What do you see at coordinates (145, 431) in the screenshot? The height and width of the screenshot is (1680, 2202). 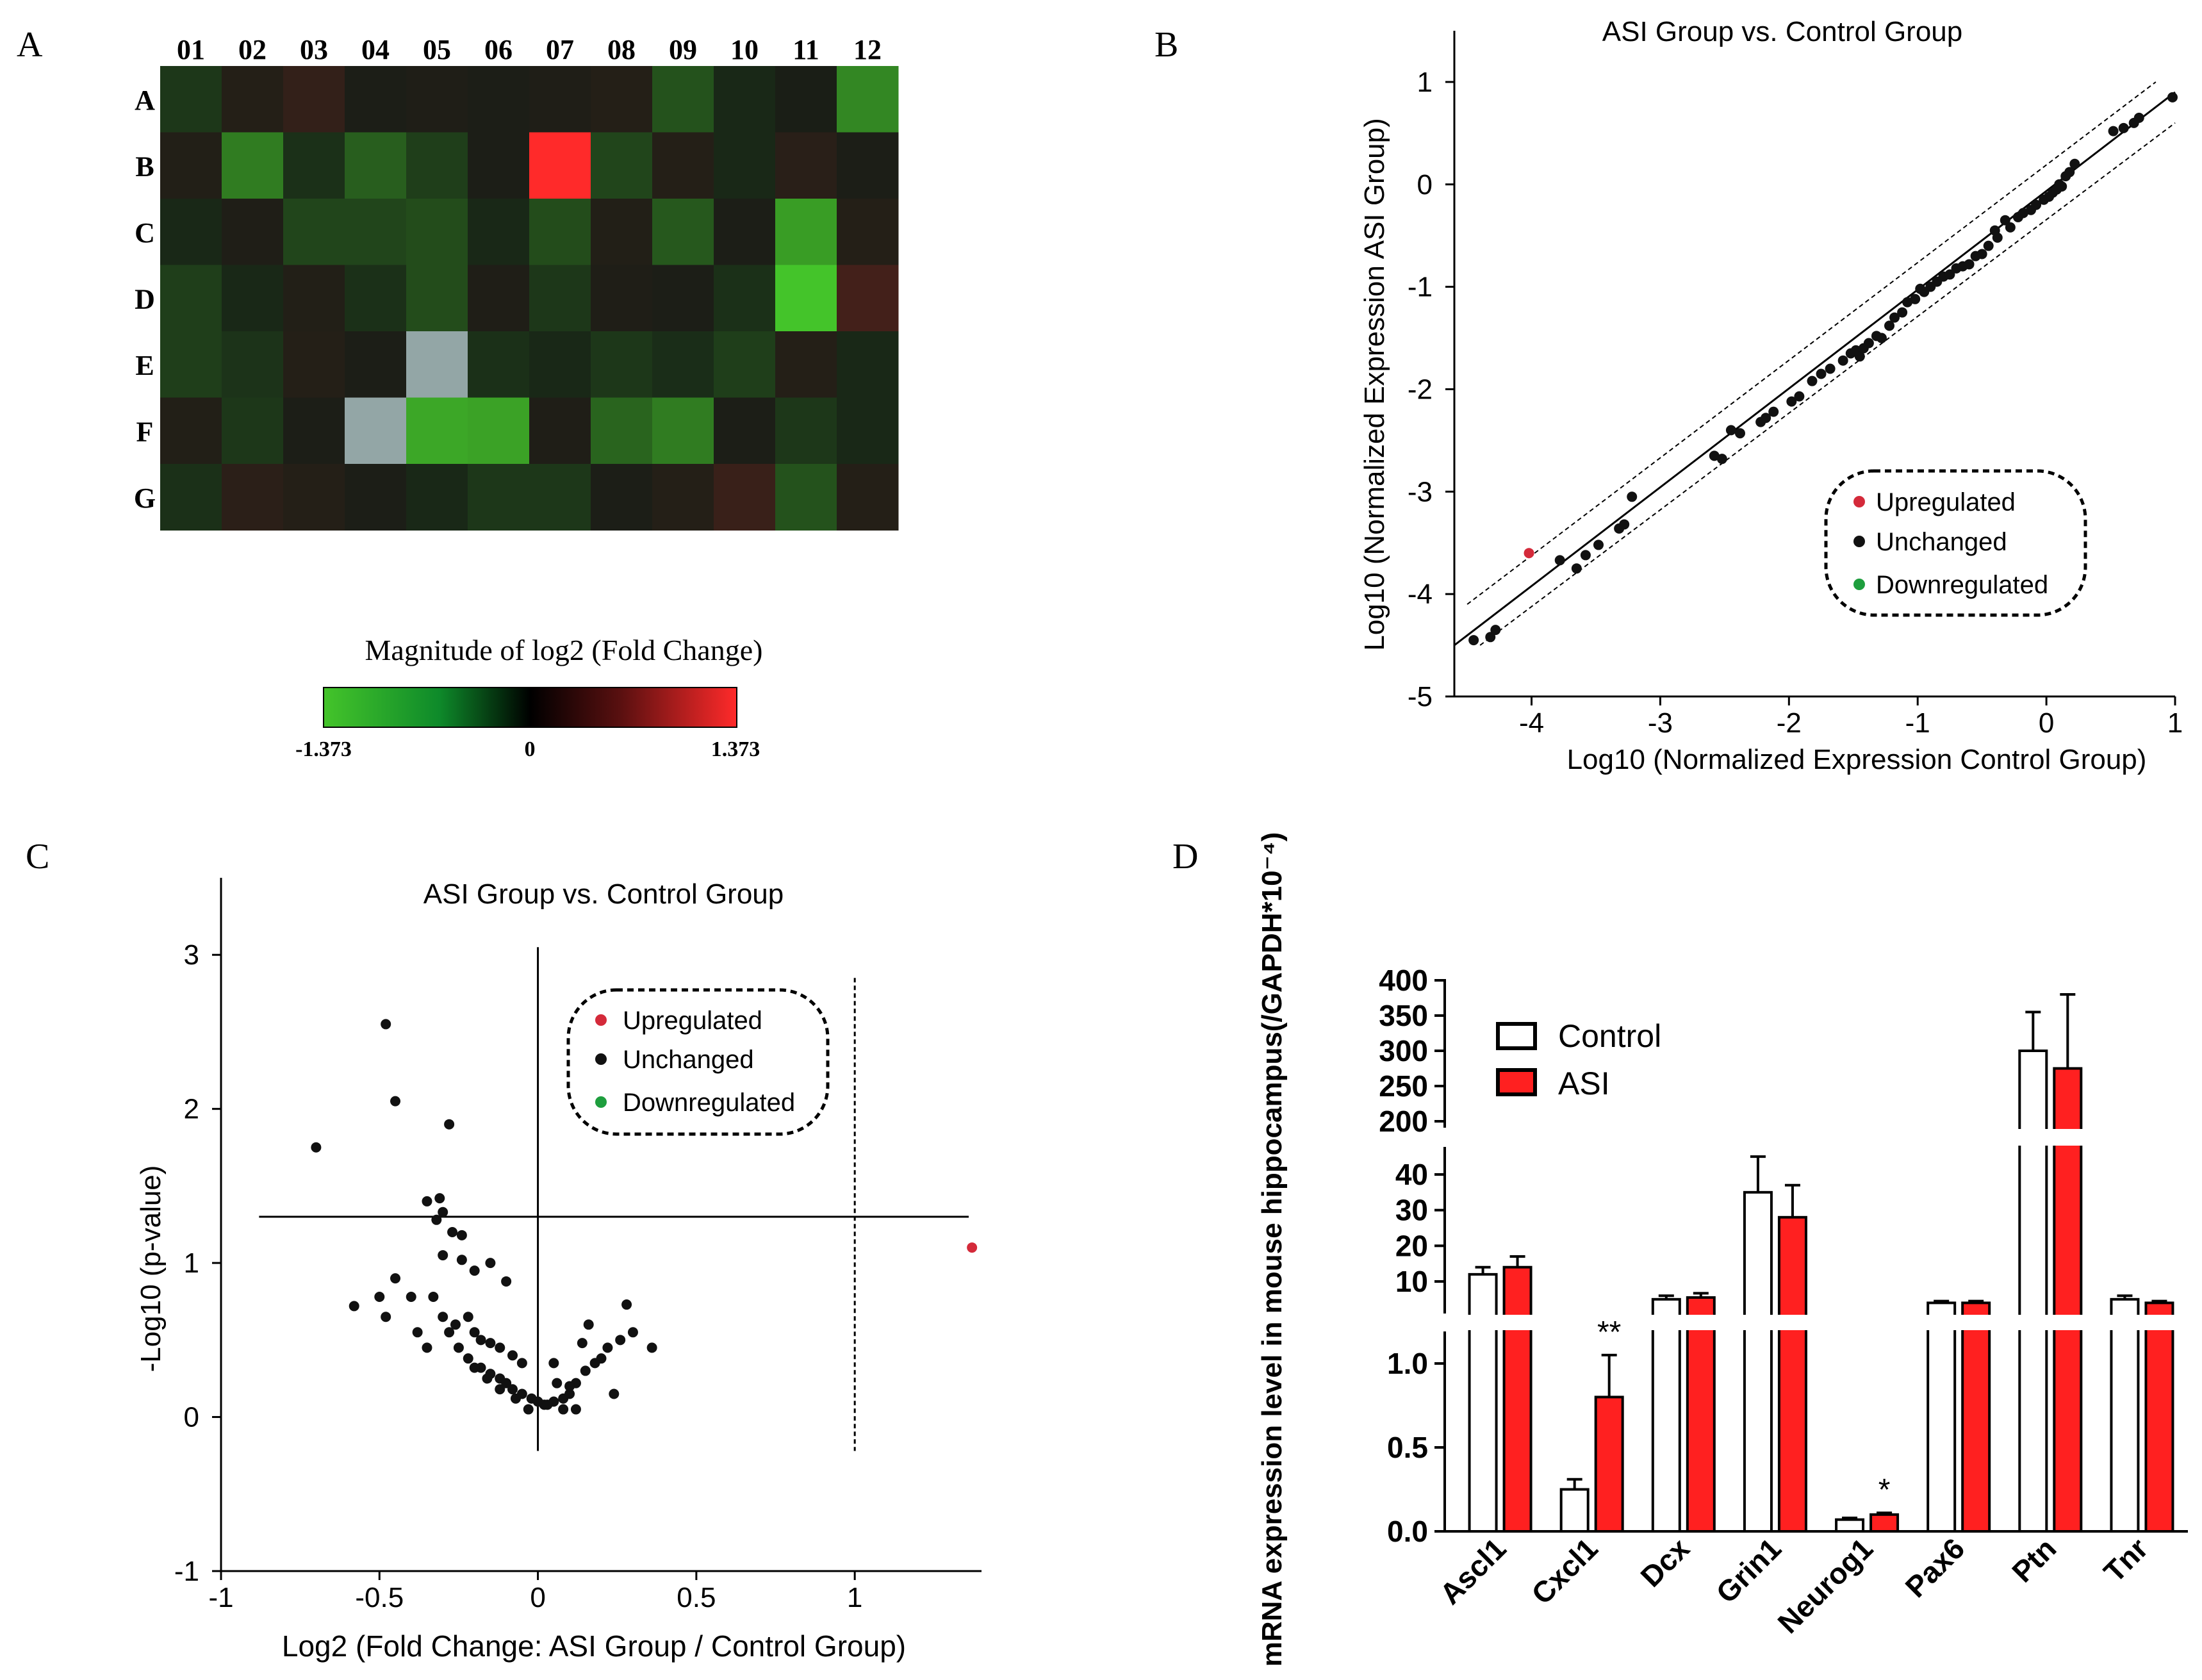 I see `heatmap-row-label: F` at bounding box center [145, 431].